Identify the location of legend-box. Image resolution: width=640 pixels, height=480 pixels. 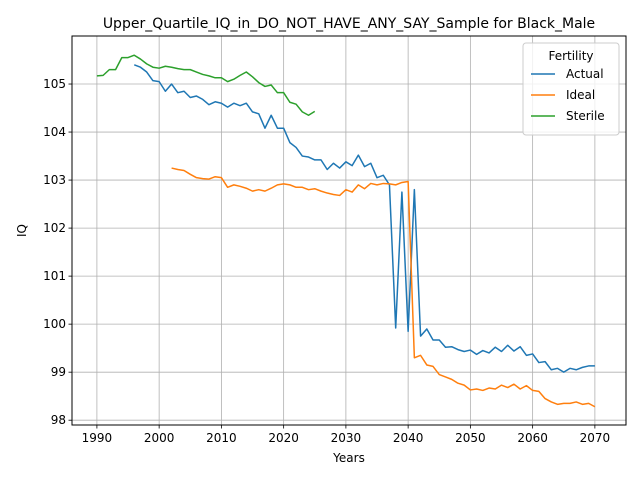
(571, 89).